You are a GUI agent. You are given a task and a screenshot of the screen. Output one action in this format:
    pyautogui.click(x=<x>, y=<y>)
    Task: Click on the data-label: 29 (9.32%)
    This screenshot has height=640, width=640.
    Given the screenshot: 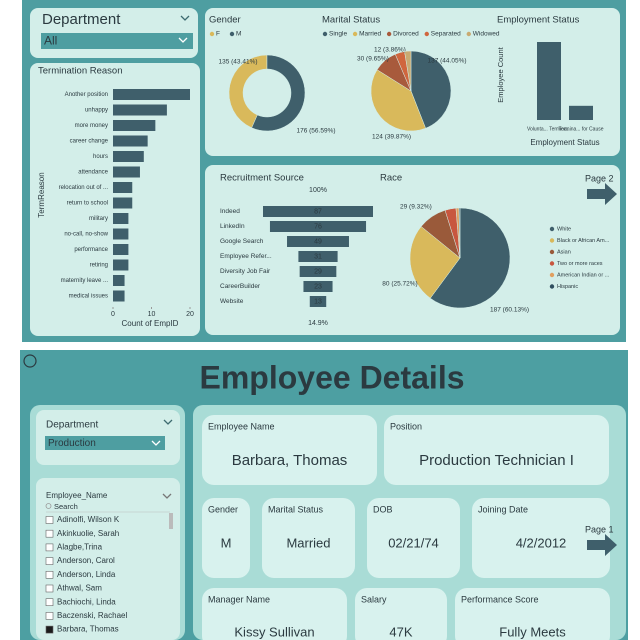 What is the action you would take?
    pyautogui.click(x=416, y=207)
    